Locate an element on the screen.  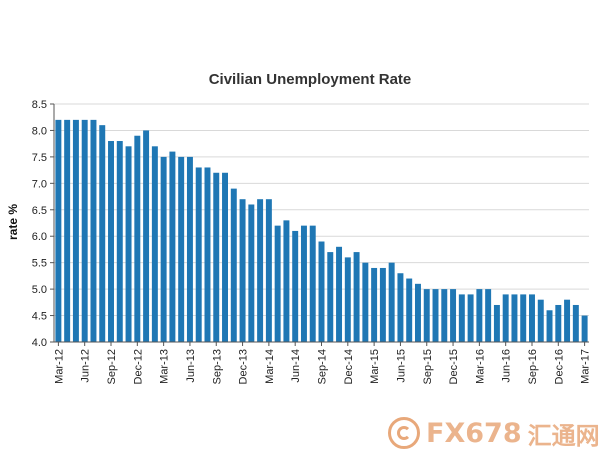
x-tick-label: Jun-14 is located at coordinates (296, 366).